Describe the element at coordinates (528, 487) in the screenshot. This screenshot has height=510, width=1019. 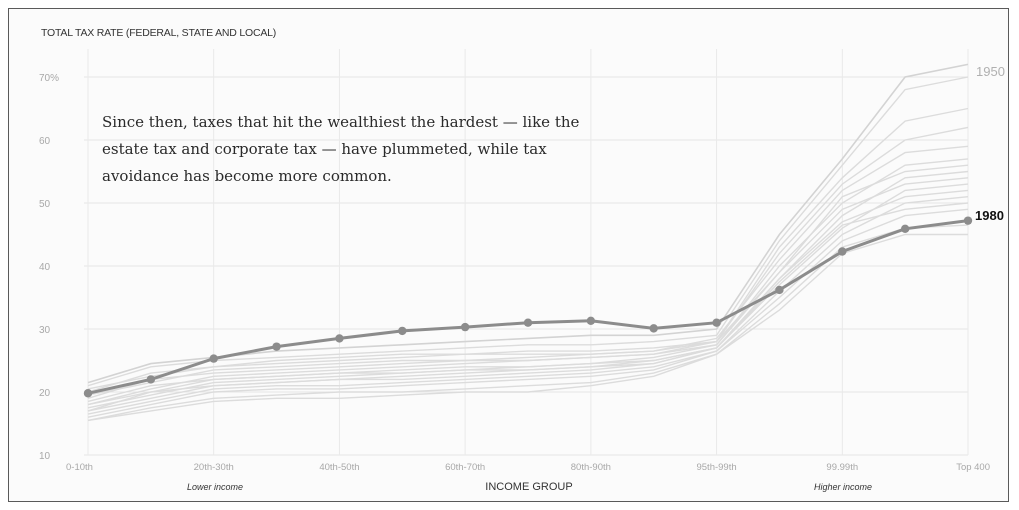
I see `x-axis-label: INCOME GROUP` at that location.